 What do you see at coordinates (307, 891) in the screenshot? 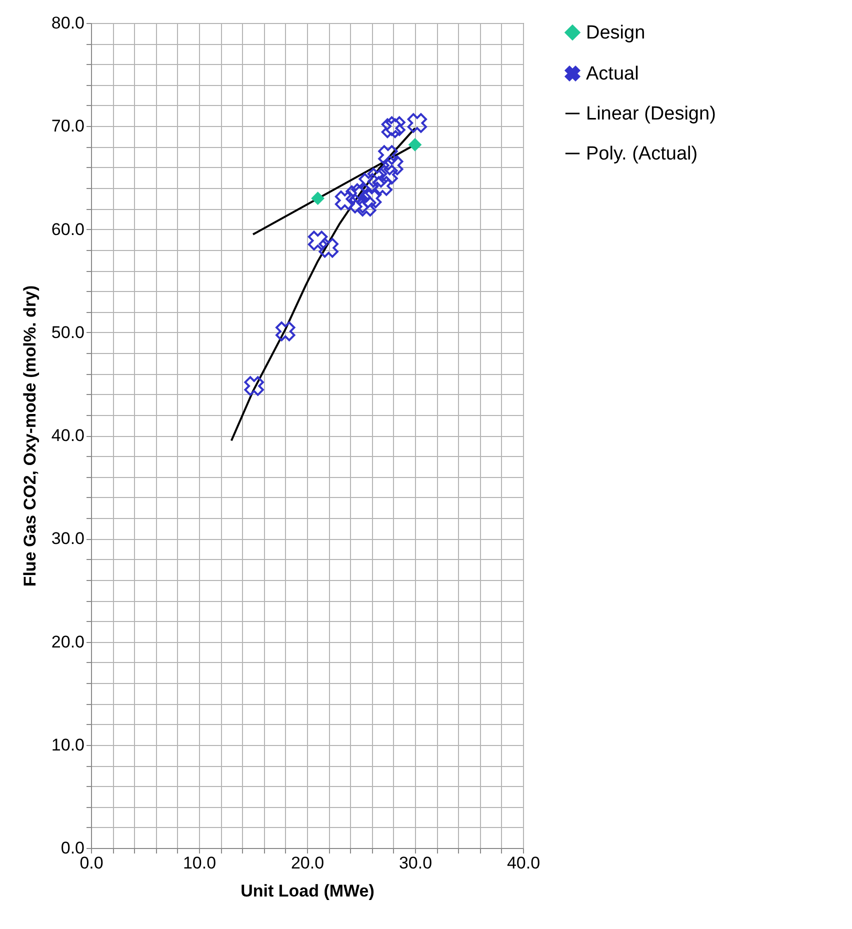
I see `x-axis-title: Unit Load (MWe)` at bounding box center [307, 891].